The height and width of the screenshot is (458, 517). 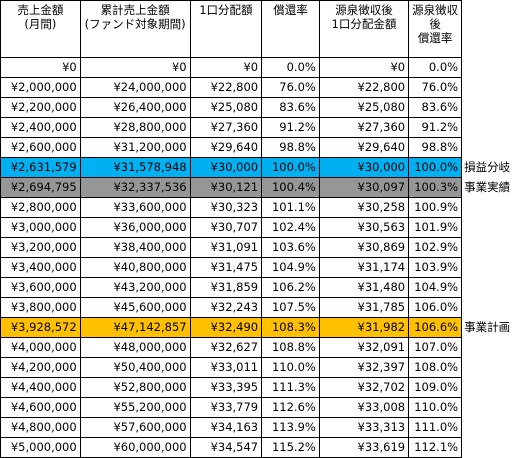 I want to click on cell: ¥34,163, so click(x=226, y=427).